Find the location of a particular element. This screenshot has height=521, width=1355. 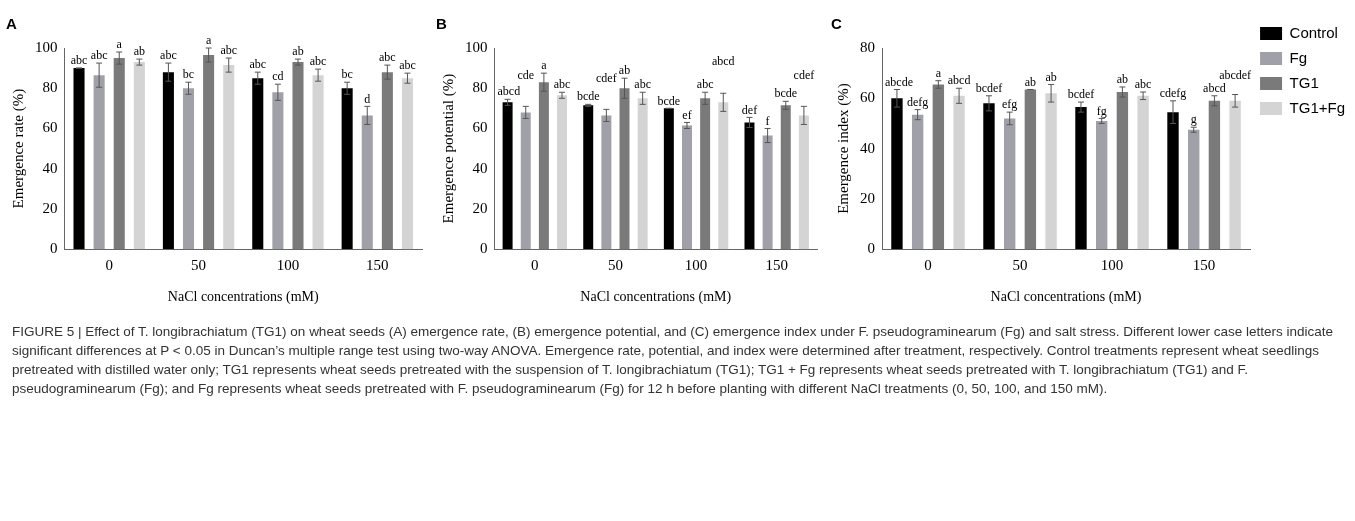

caption: FIGURE 5 | Effect of T. longibrachiatum (TG1) on wheat seeds (A) emergence rate, (B) emergence potential, and (C) emergence index under F. pseudograminearum (Fg) and salt stress. Different lower case letters indicate significant differences at P < 0.05 in Duncan’s multiple range test using two-way ANOVA. Emergence rate, potential, and index were determined after treatment, respectively. Control treatments represent wheat seedlings pretreated with distilled water only; TG1 represents wheat seeds pretreated with the suspension of T. longibrachiatum (TG1); TG1 + Fg represents wheat seeds pretreated with T. longibrachiatum (TG1) and F. pseudograminearum (Fg); and Fg represents wheat seeds pretreated with F. pseudograminearum (Fg) for 12 h before planting with different NaCl treatments (0, 50, 100, and 150 mM). is located at coordinates (673, 360).